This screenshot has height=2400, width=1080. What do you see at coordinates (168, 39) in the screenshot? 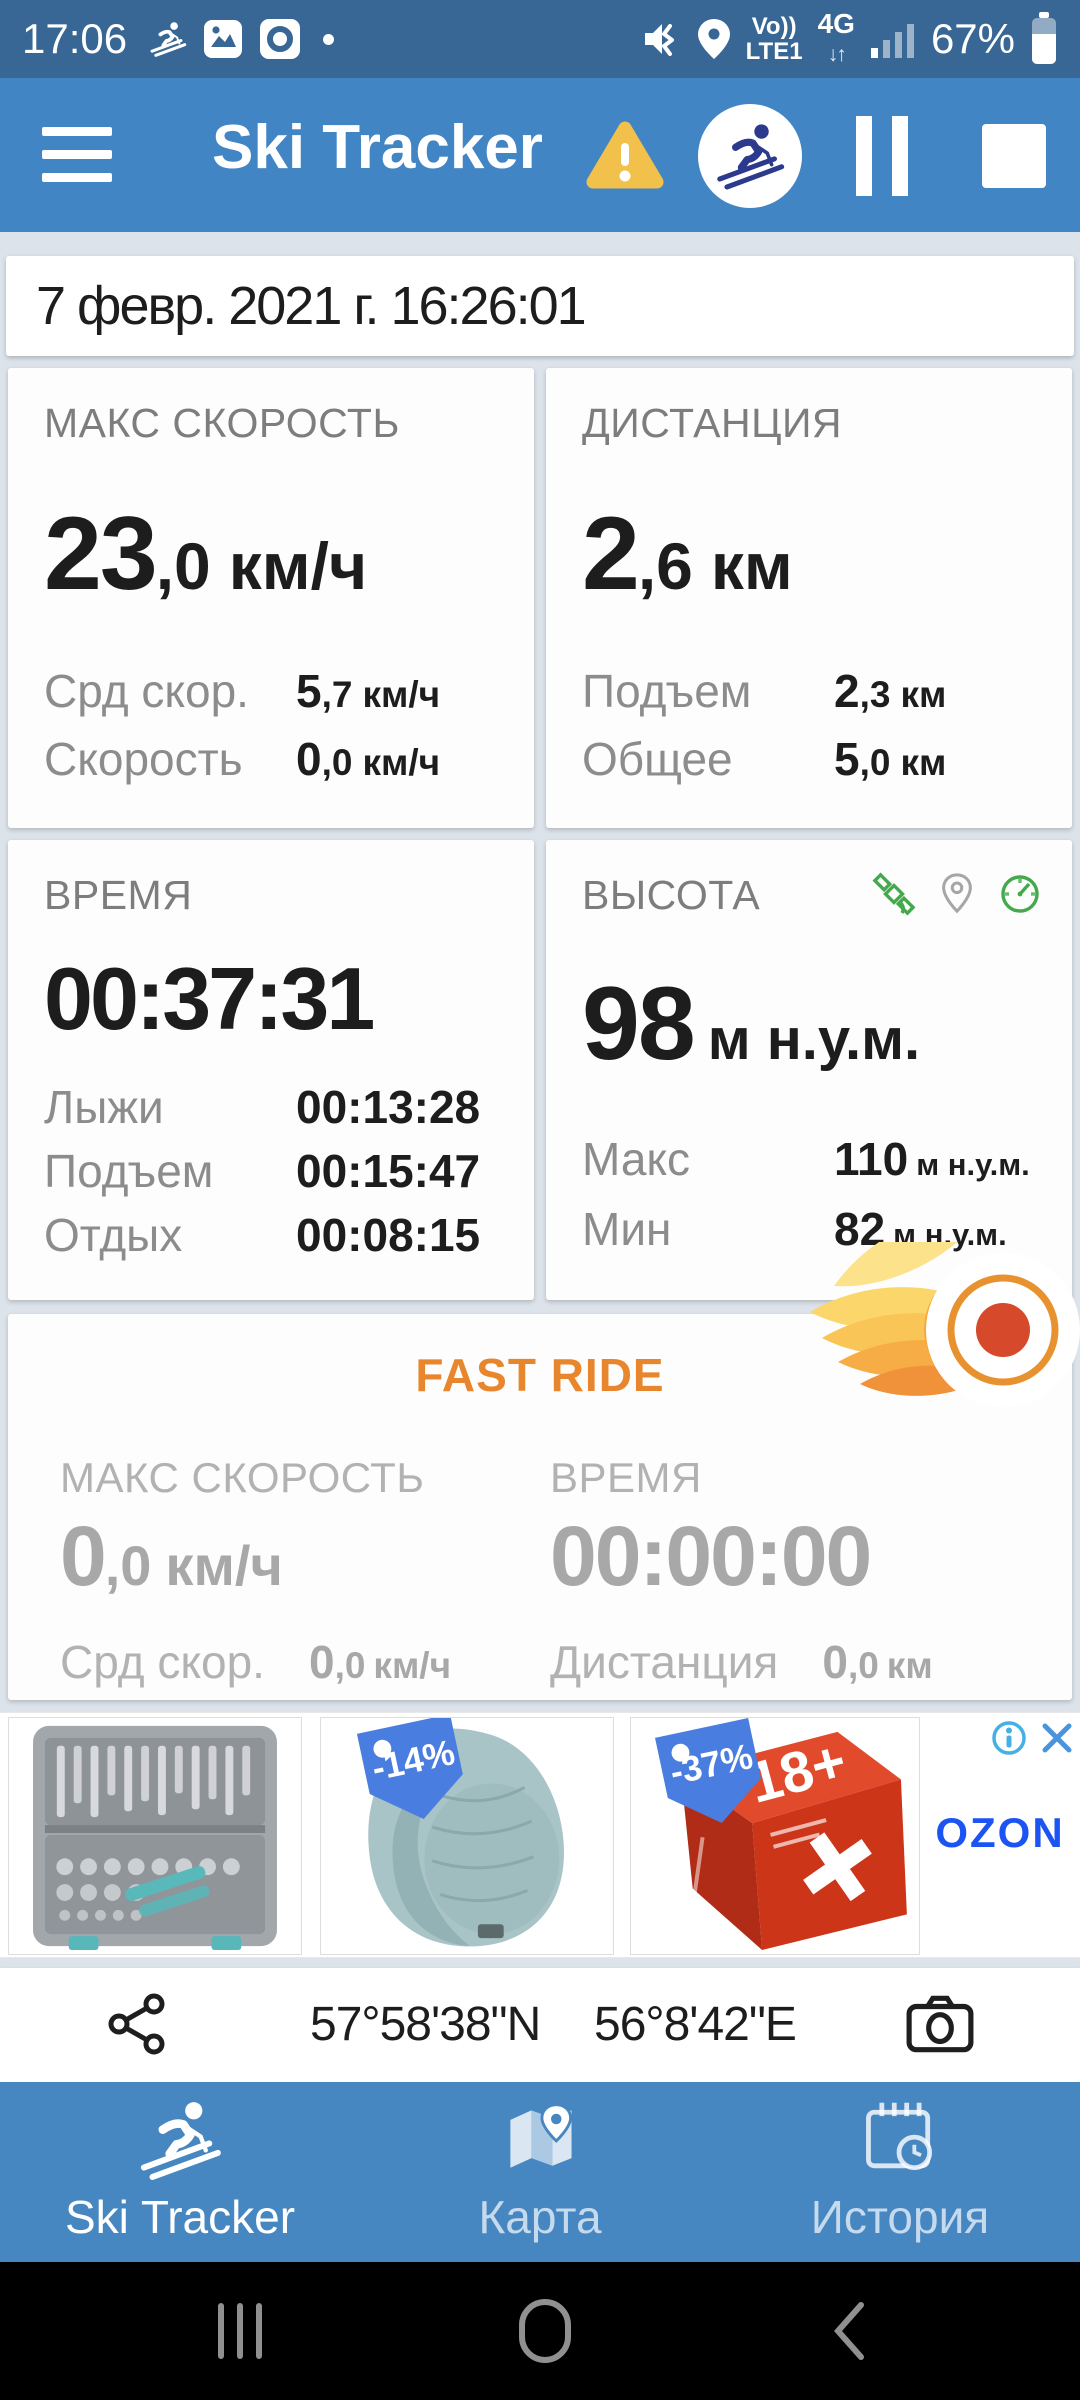
I see `skier-notification-icon` at bounding box center [168, 39].